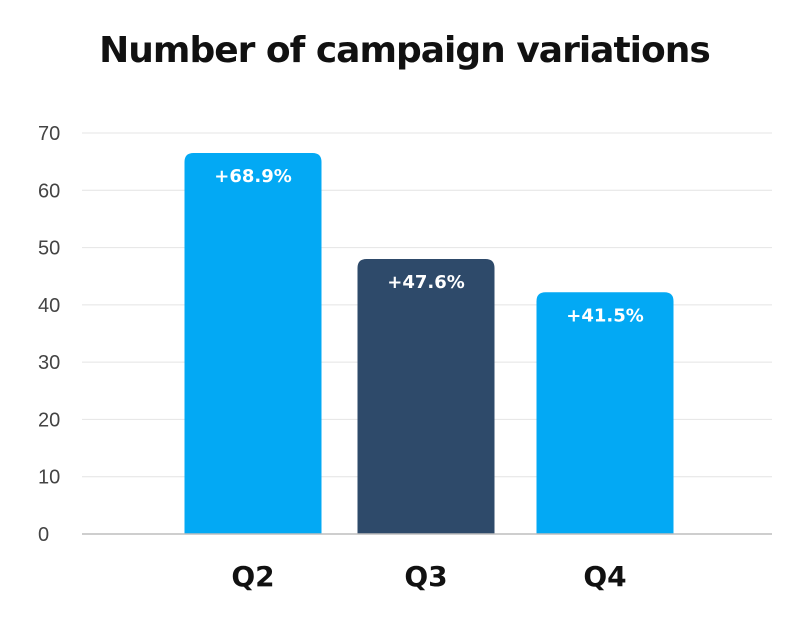 The width and height of the screenshot is (809, 637). What do you see at coordinates (49, 420) in the screenshot?
I see `y-tick-label: 20` at bounding box center [49, 420].